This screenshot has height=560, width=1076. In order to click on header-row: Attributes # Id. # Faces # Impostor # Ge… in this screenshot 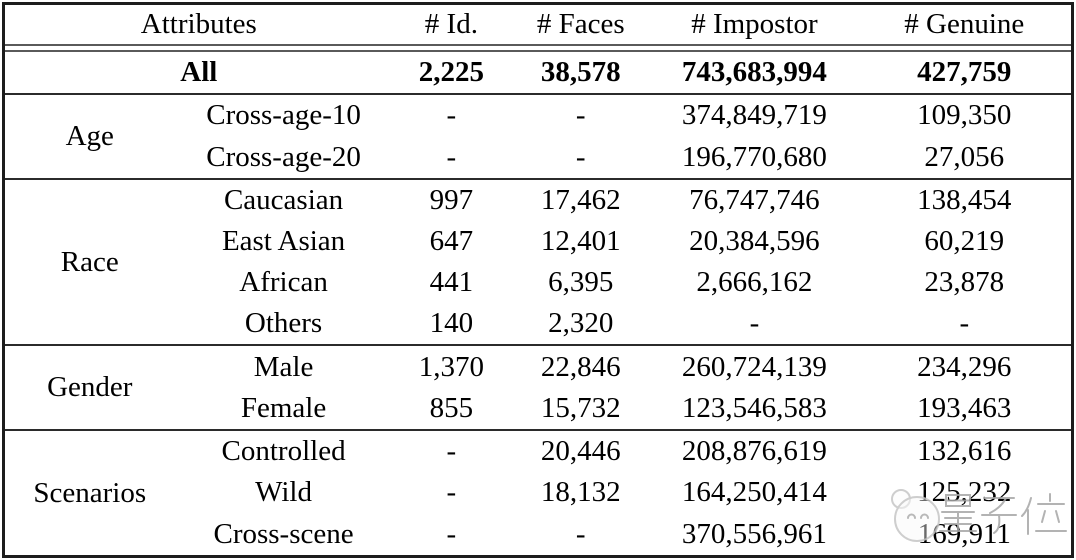, I will do `click(538, 24)`.